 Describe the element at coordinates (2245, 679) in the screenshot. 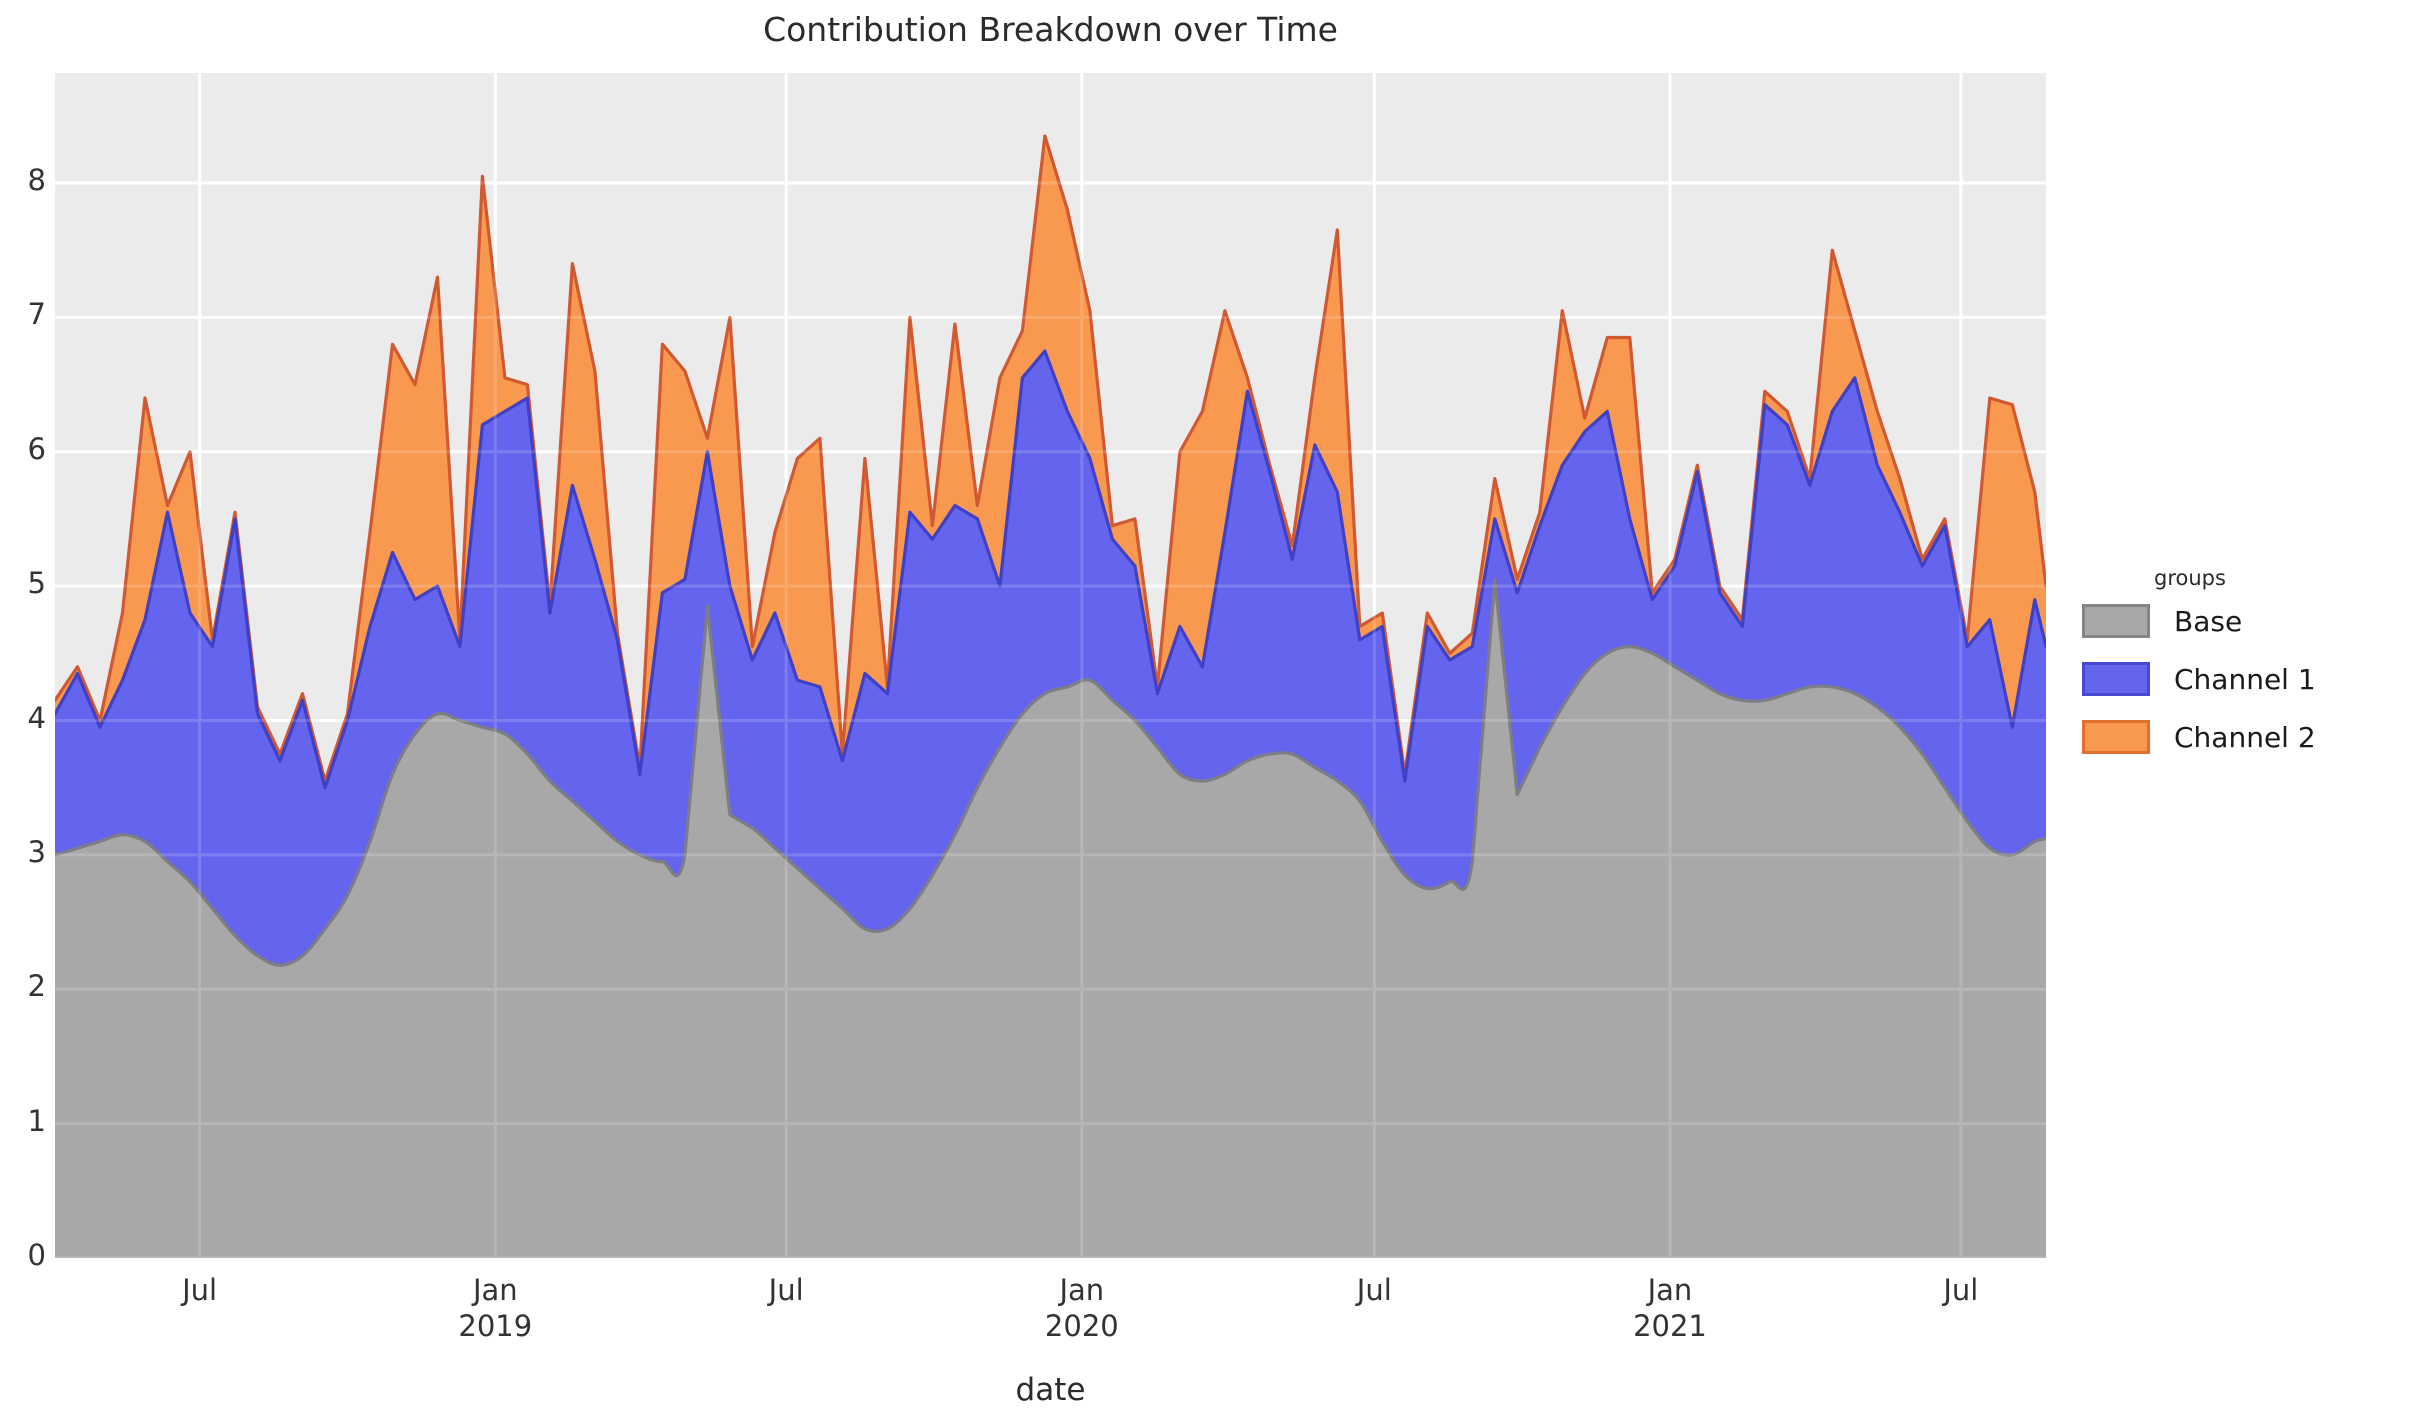

I see `legend-label: Channel 1` at that location.